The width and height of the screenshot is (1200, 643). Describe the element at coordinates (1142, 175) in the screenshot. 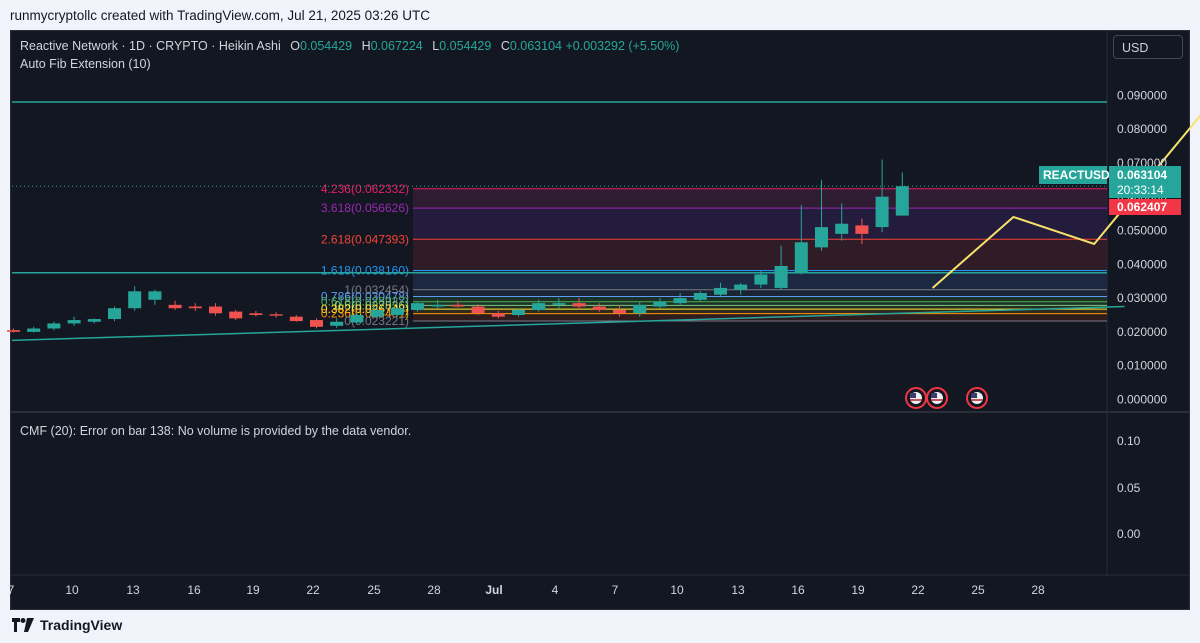

I see `last-price-text: 0.063104` at that location.